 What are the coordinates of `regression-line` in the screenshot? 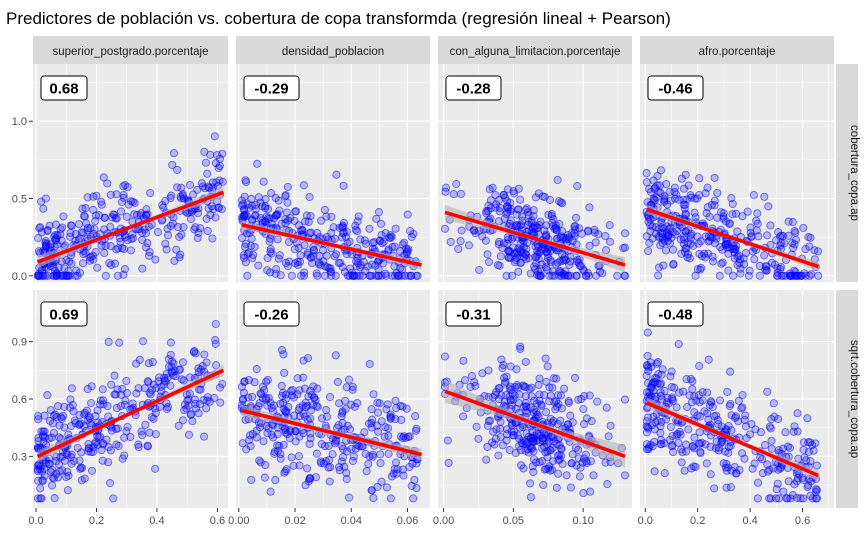 It's located at (130, 227).